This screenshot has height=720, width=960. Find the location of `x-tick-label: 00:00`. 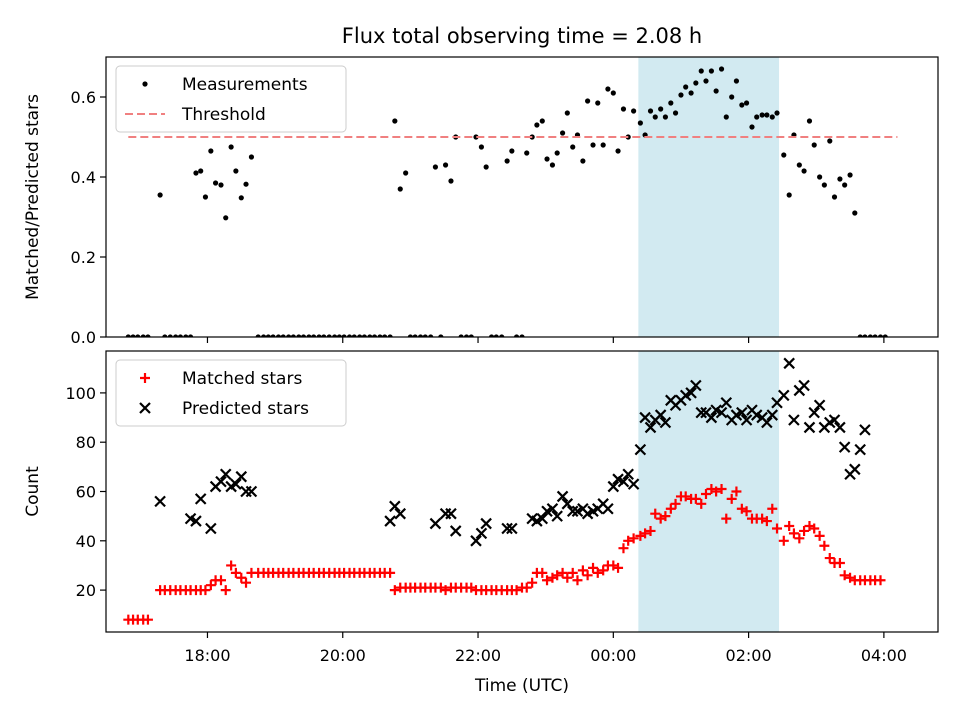

x-tick-label: 00:00 is located at coordinates (613, 655).